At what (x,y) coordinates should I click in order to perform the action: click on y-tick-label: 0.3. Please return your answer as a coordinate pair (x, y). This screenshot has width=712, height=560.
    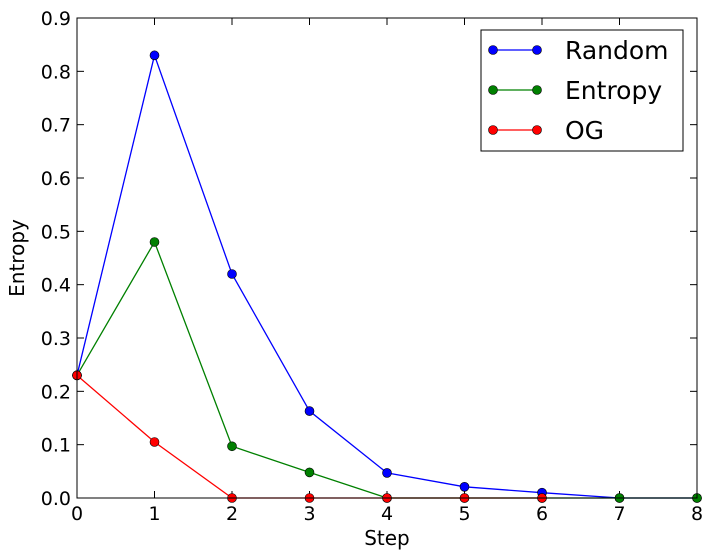
    Looking at the image, I should click on (56, 339).